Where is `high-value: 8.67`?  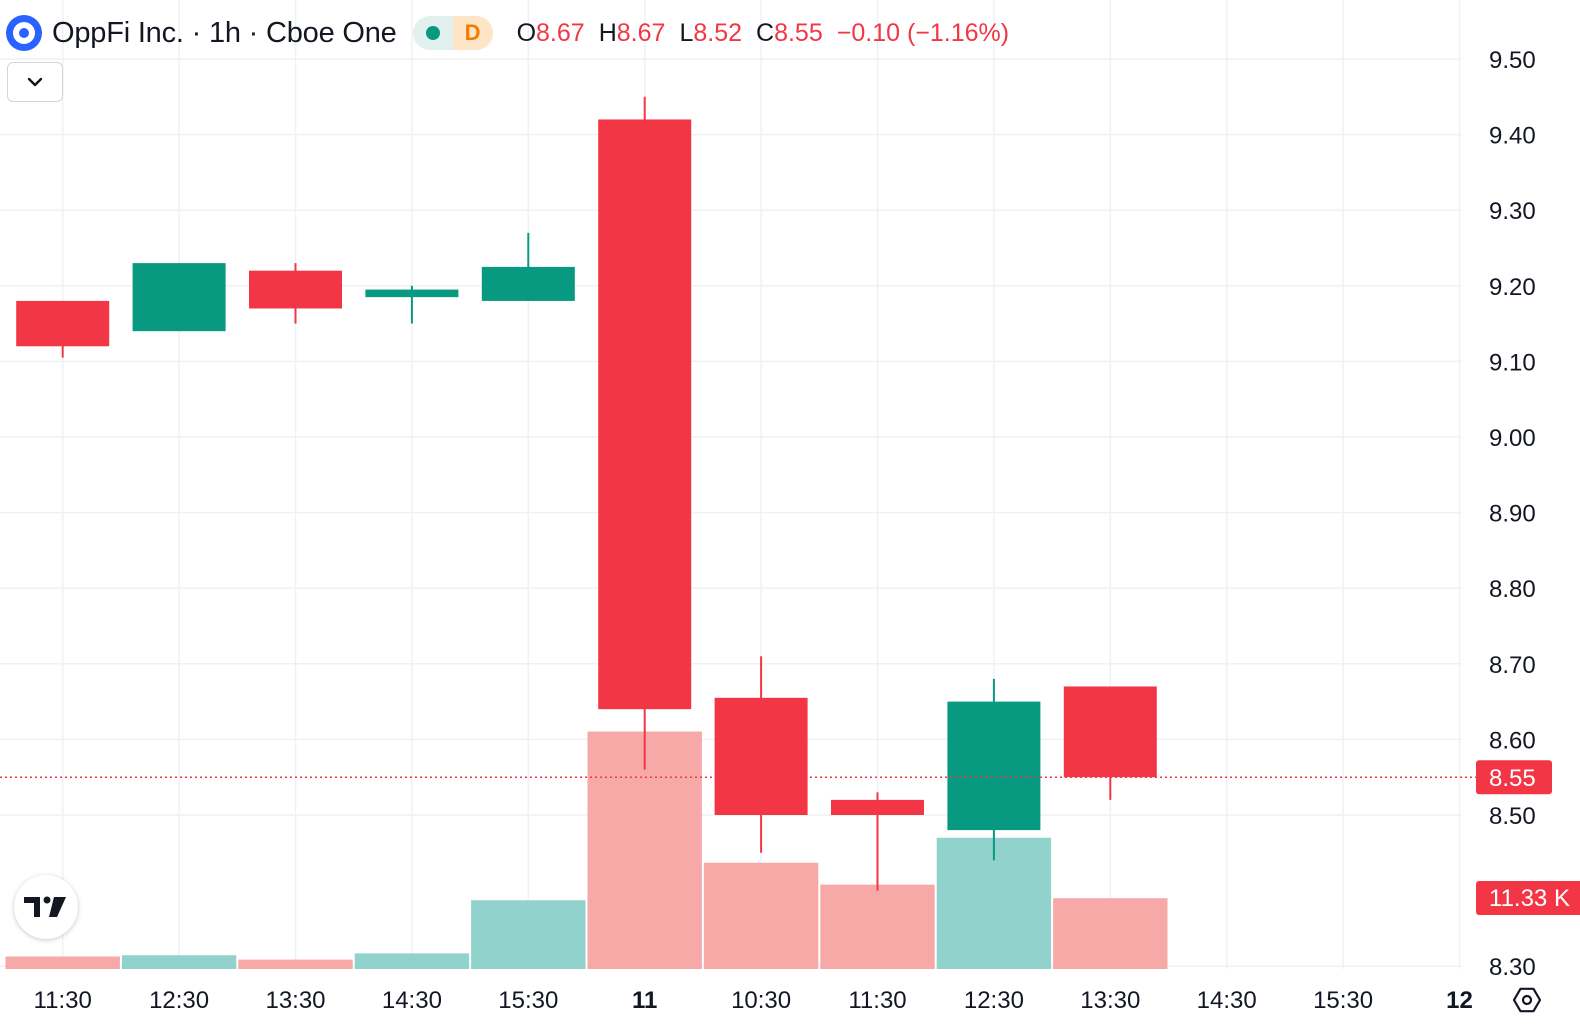
high-value: 8.67 is located at coordinates (641, 32).